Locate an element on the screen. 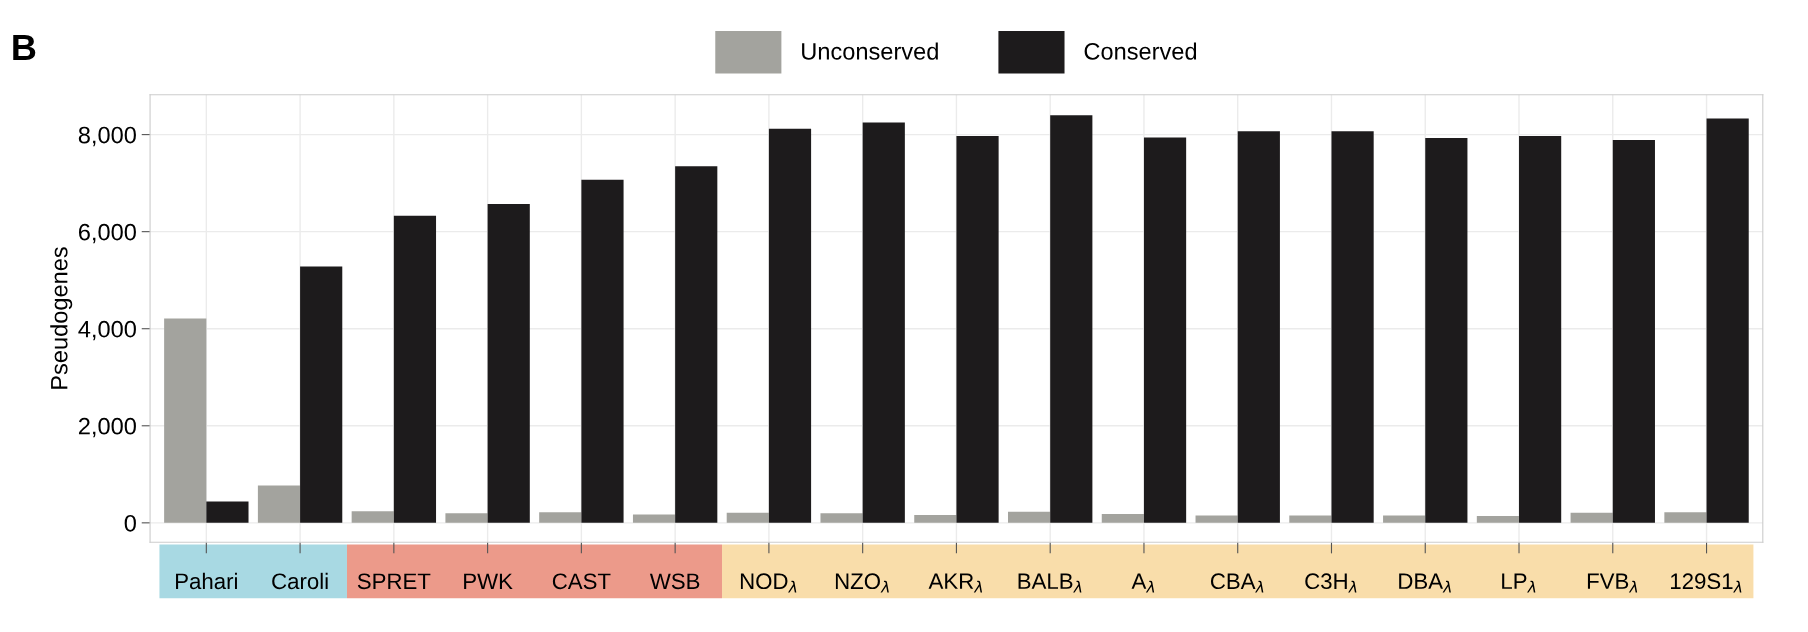 Image resolution: width=1808 pixels, height=632 pixels. x-tick-label: SPRET is located at coordinates (394, 581).